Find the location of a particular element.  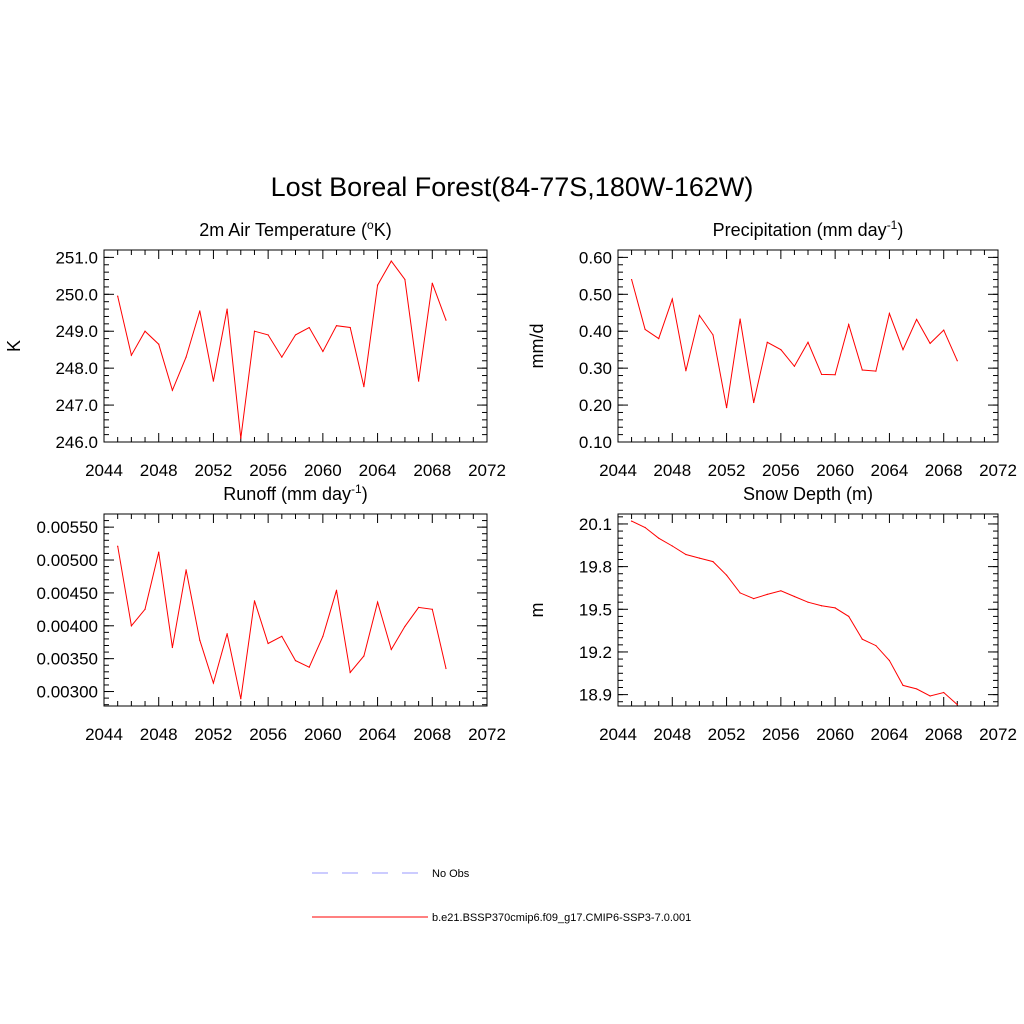

y-tick-label: 251.0 is located at coordinates (76, 257).